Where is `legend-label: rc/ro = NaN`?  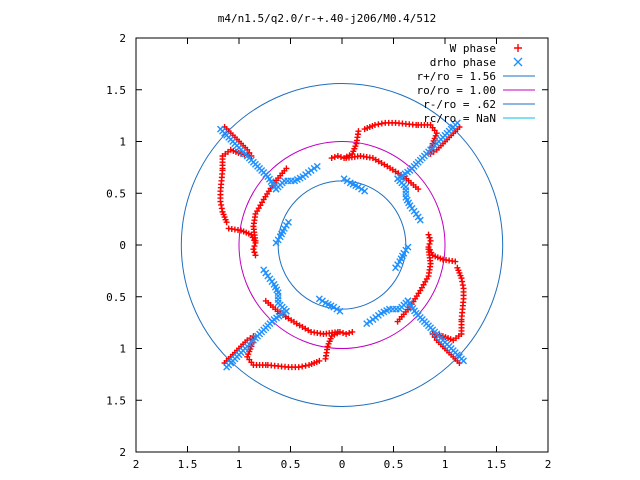
legend-label: rc/ro = NaN is located at coordinates (459, 118).